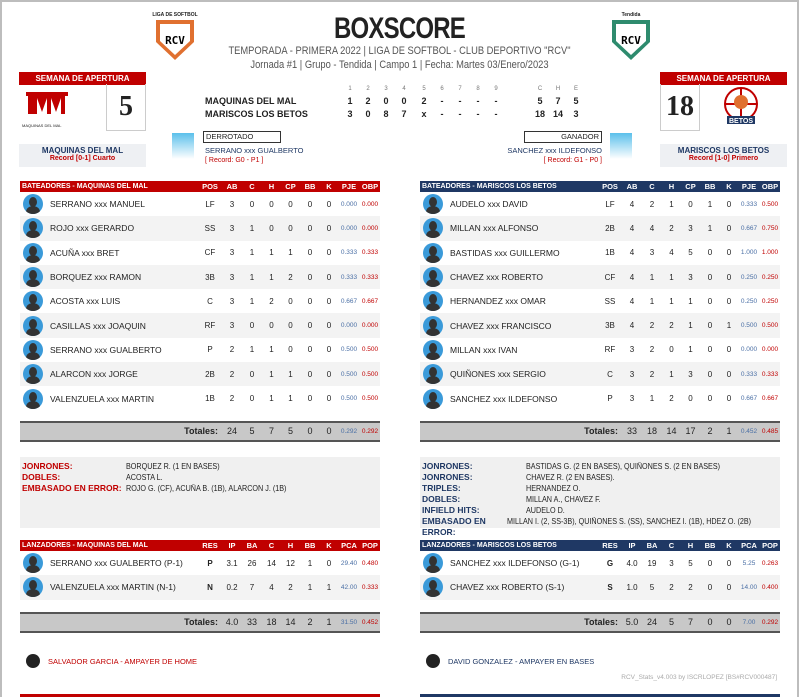 This screenshot has height=697, width=799. Describe the element at coordinates (210, 545) in the screenshot. I see `column-header: RES` at that location.